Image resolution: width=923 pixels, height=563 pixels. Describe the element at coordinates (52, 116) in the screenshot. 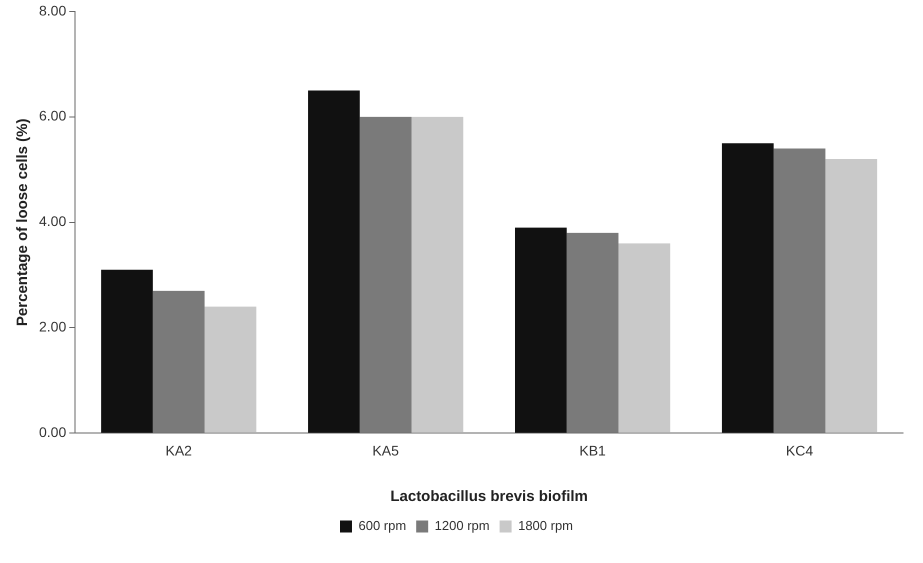

I see `y-tick-label: 6.00` at that location.